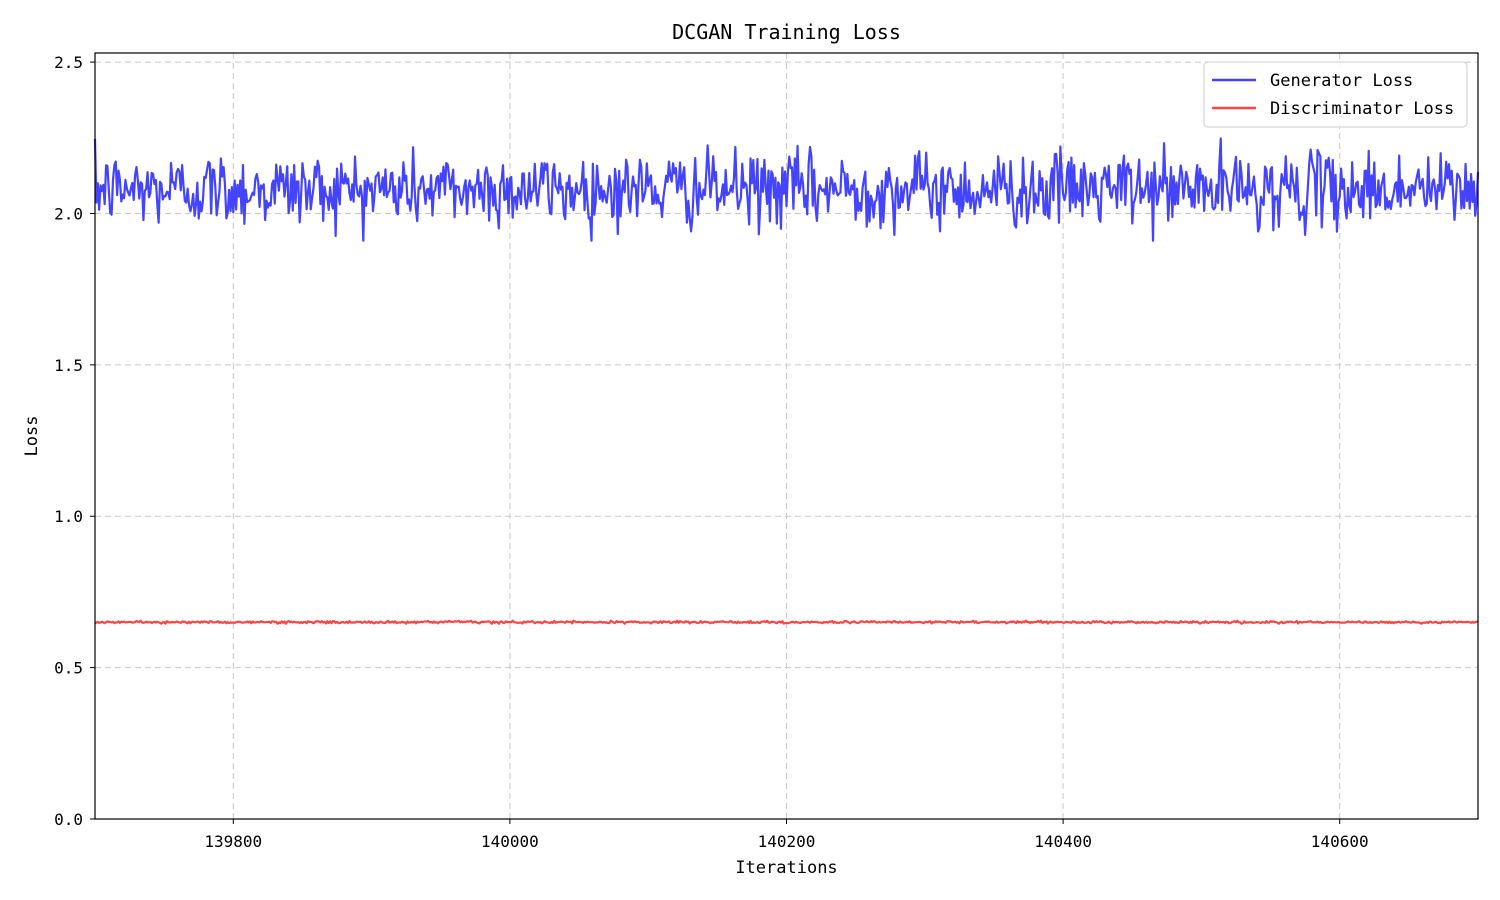  I want to click on y-tick-label: 2.5, so click(68, 62).